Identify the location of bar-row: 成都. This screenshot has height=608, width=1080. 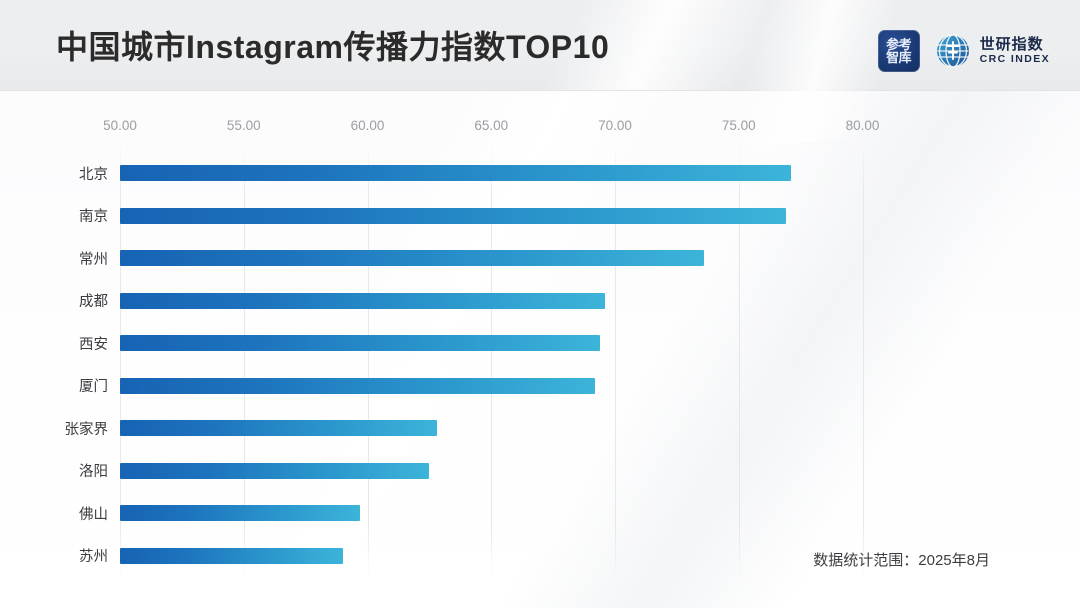
(540, 301).